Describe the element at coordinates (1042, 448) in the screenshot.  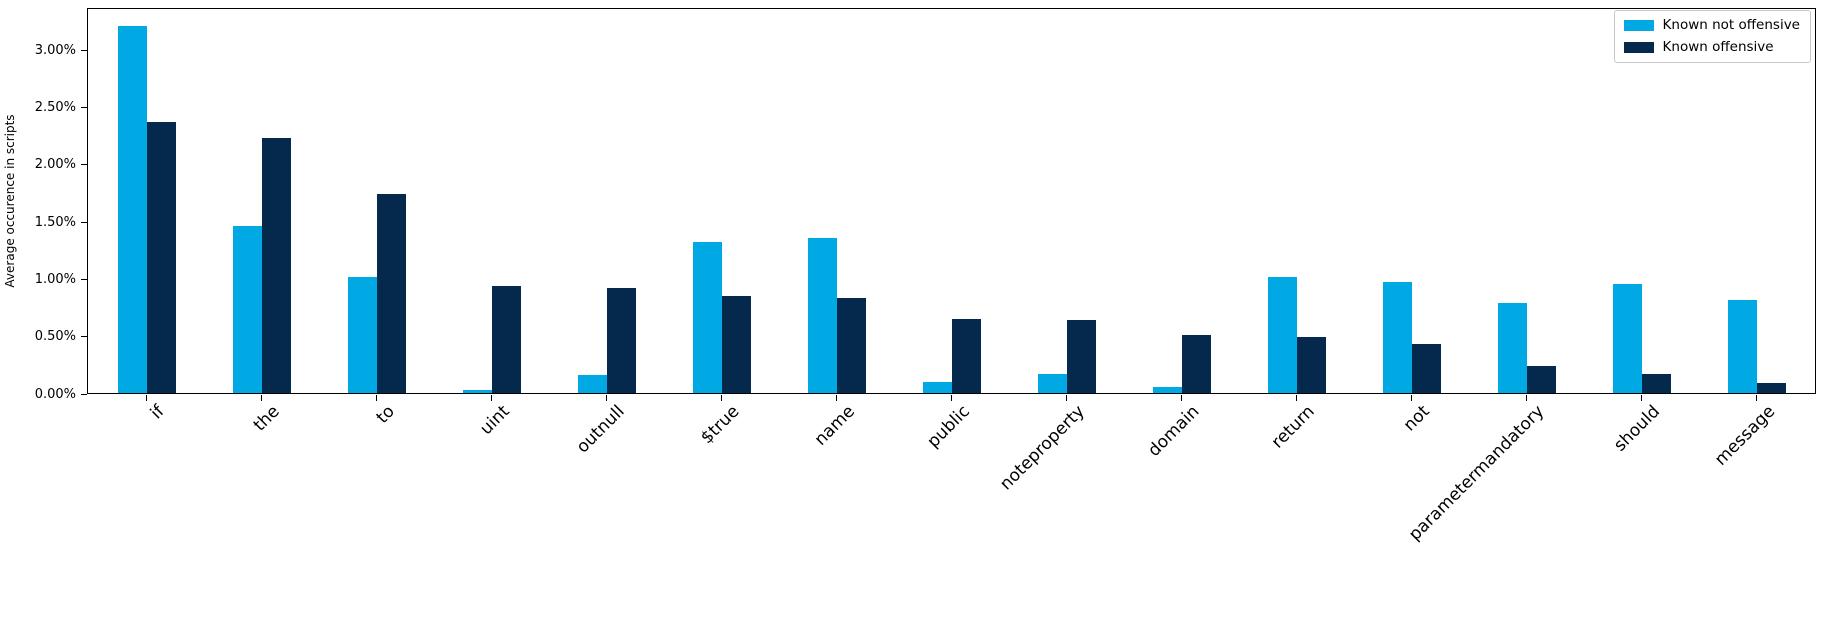
I see `x-tick-label-noteproperty: noteproperty` at that location.